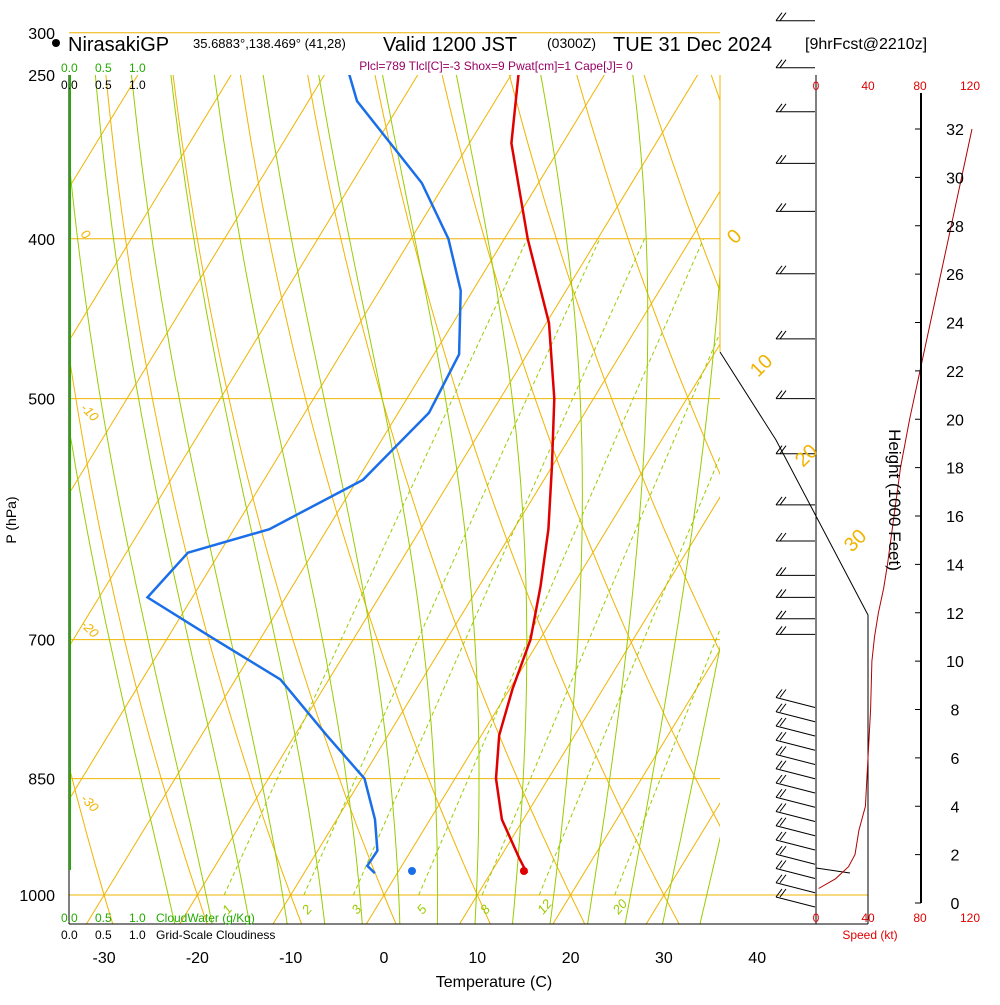  Describe the element at coordinates (955, 227) in the screenshot. I see `height-tick-28: 28` at that location.